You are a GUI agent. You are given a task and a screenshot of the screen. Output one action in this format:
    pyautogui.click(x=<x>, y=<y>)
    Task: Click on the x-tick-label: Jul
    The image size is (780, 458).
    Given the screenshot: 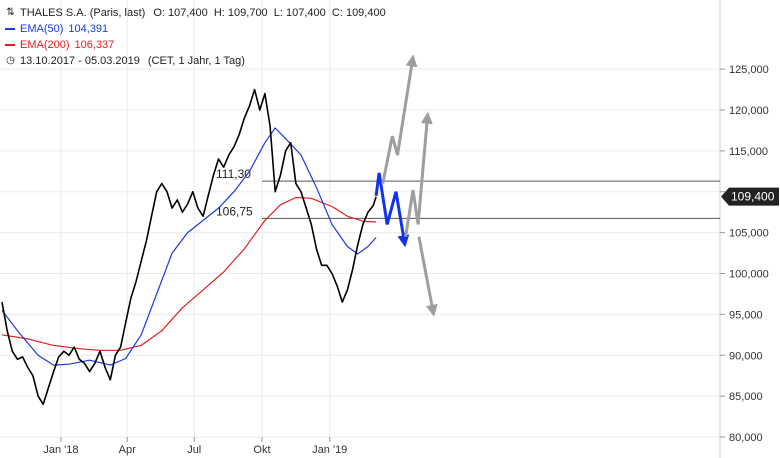 What is the action you would take?
    pyautogui.click(x=194, y=450)
    